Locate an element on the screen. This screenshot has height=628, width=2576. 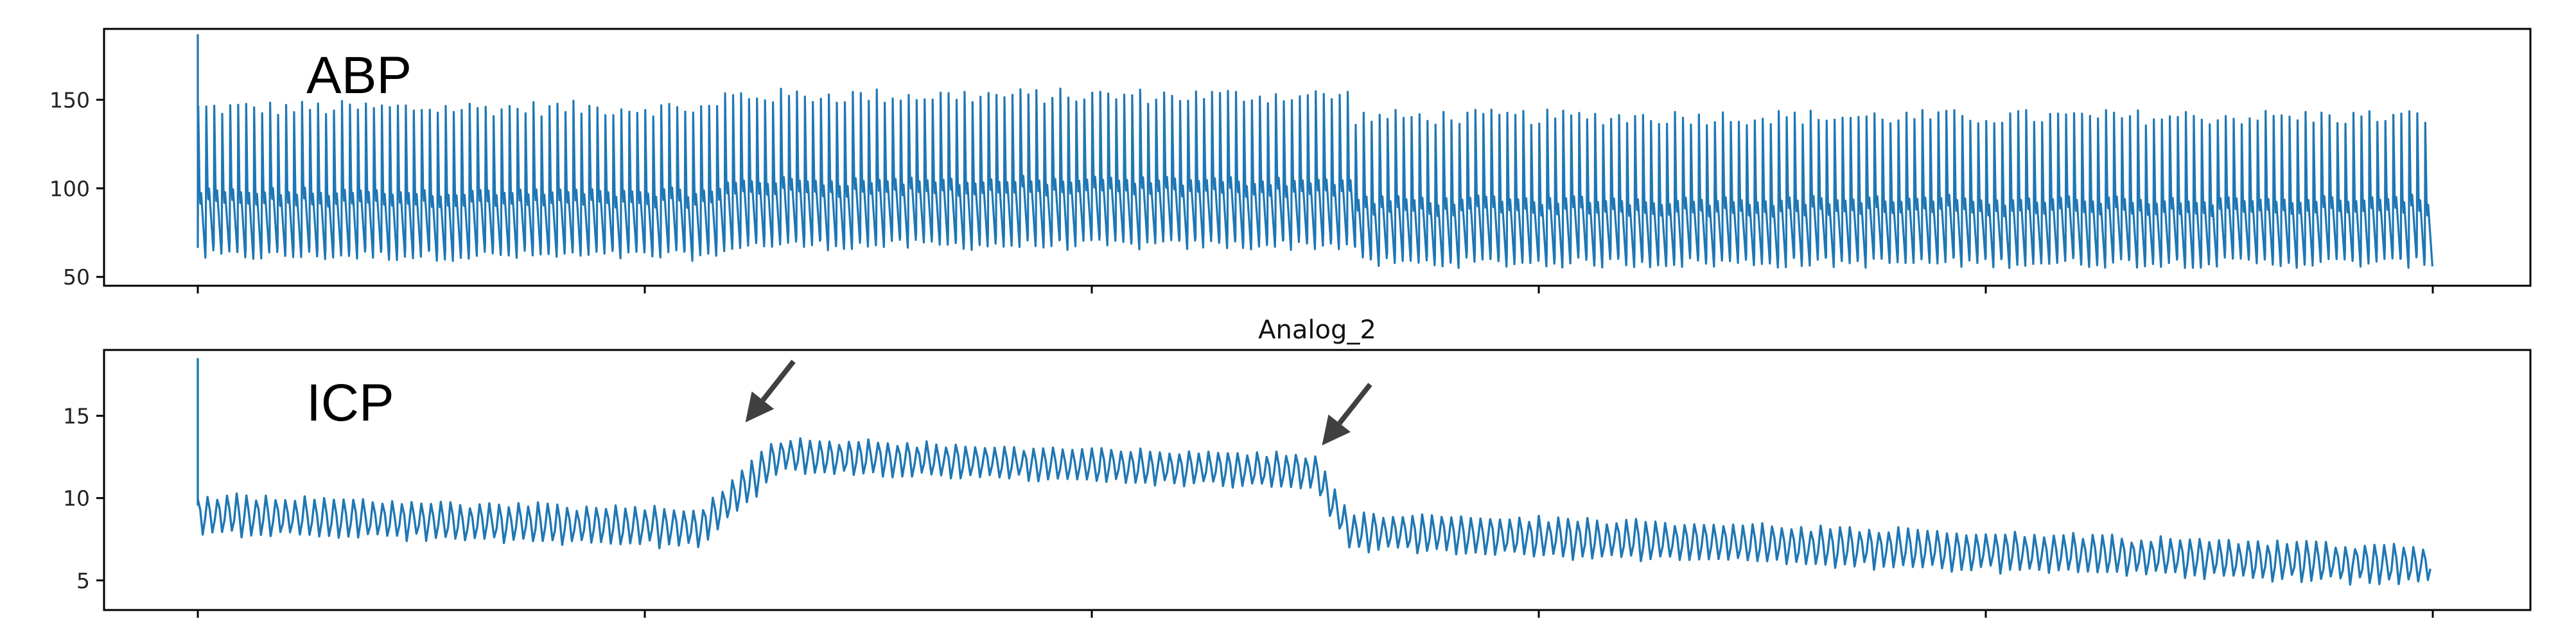
y-tick-label: 100 is located at coordinates (69, 188).